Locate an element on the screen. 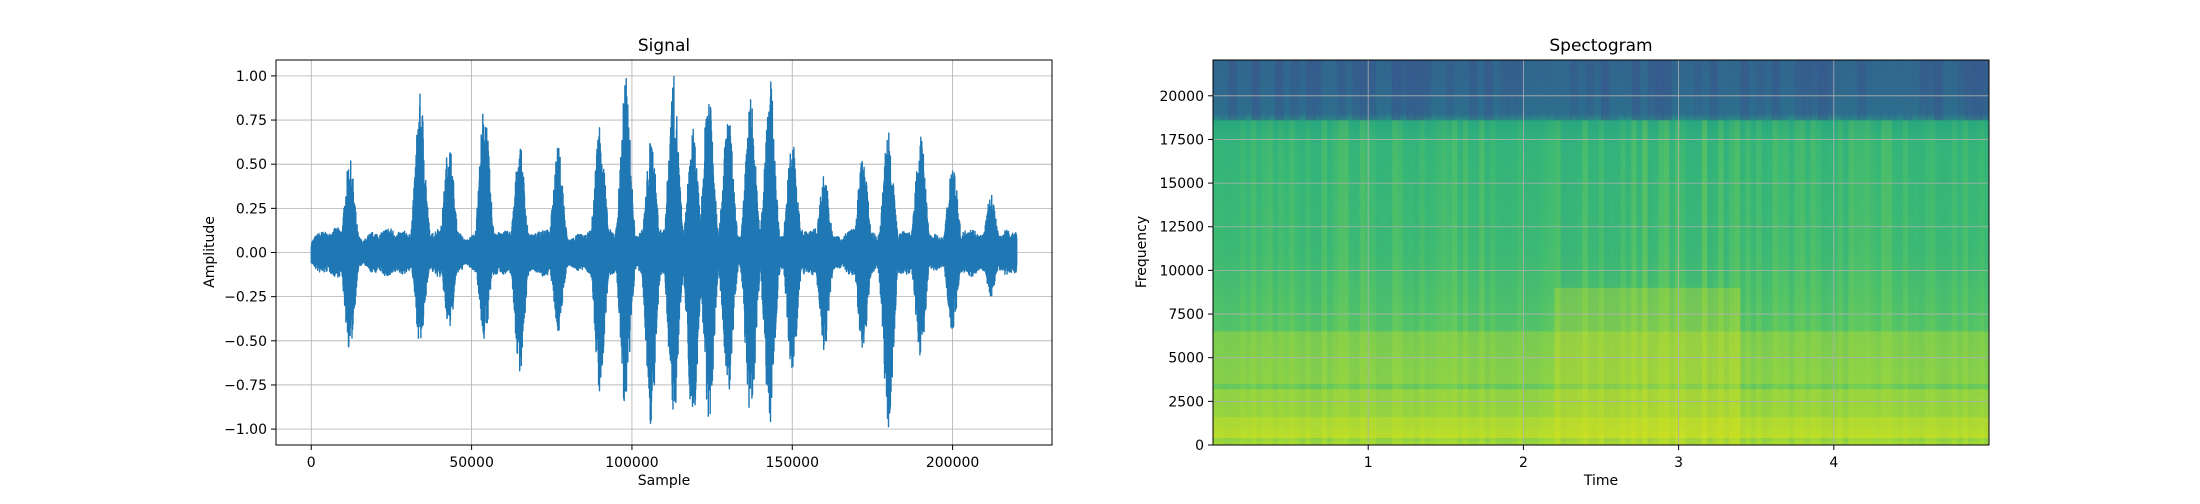  signal-x-ticks: 0 50000 100000 150000 200000 is located at coordinates (643, 458).